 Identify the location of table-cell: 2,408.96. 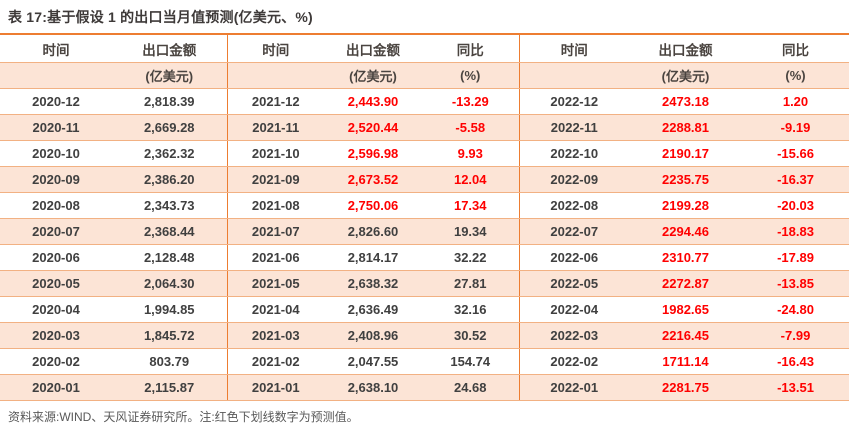
(373, 335).